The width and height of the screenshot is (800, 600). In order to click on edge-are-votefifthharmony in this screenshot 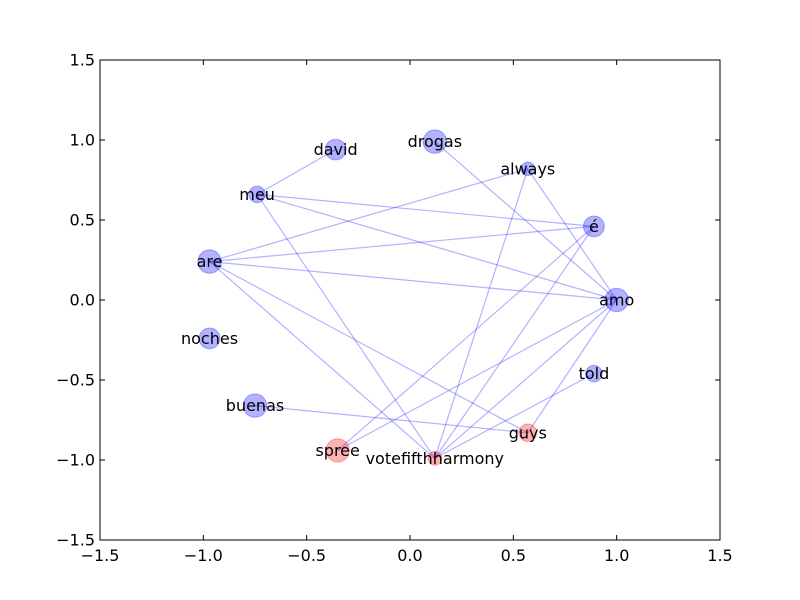, I will do `click(322, 360)`.